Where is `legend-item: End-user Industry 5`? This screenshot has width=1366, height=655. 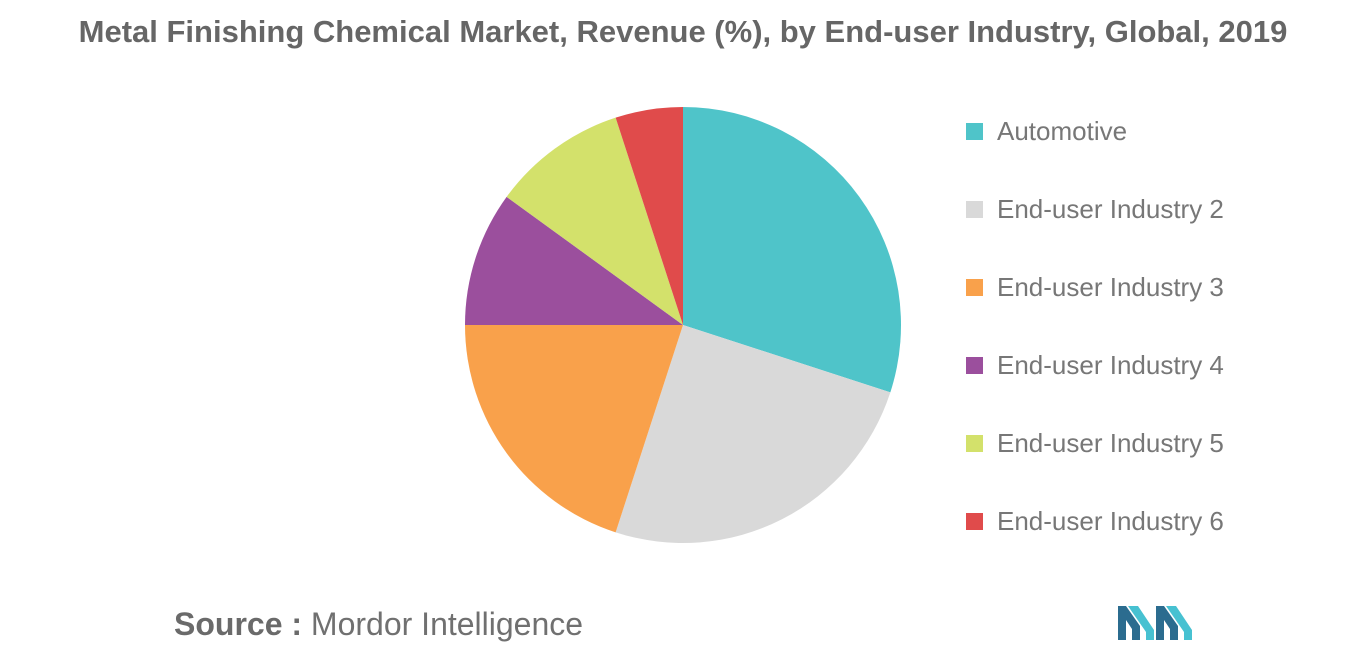 legend-item: End-user Industry 5 is located at coordinates (1095, 443).